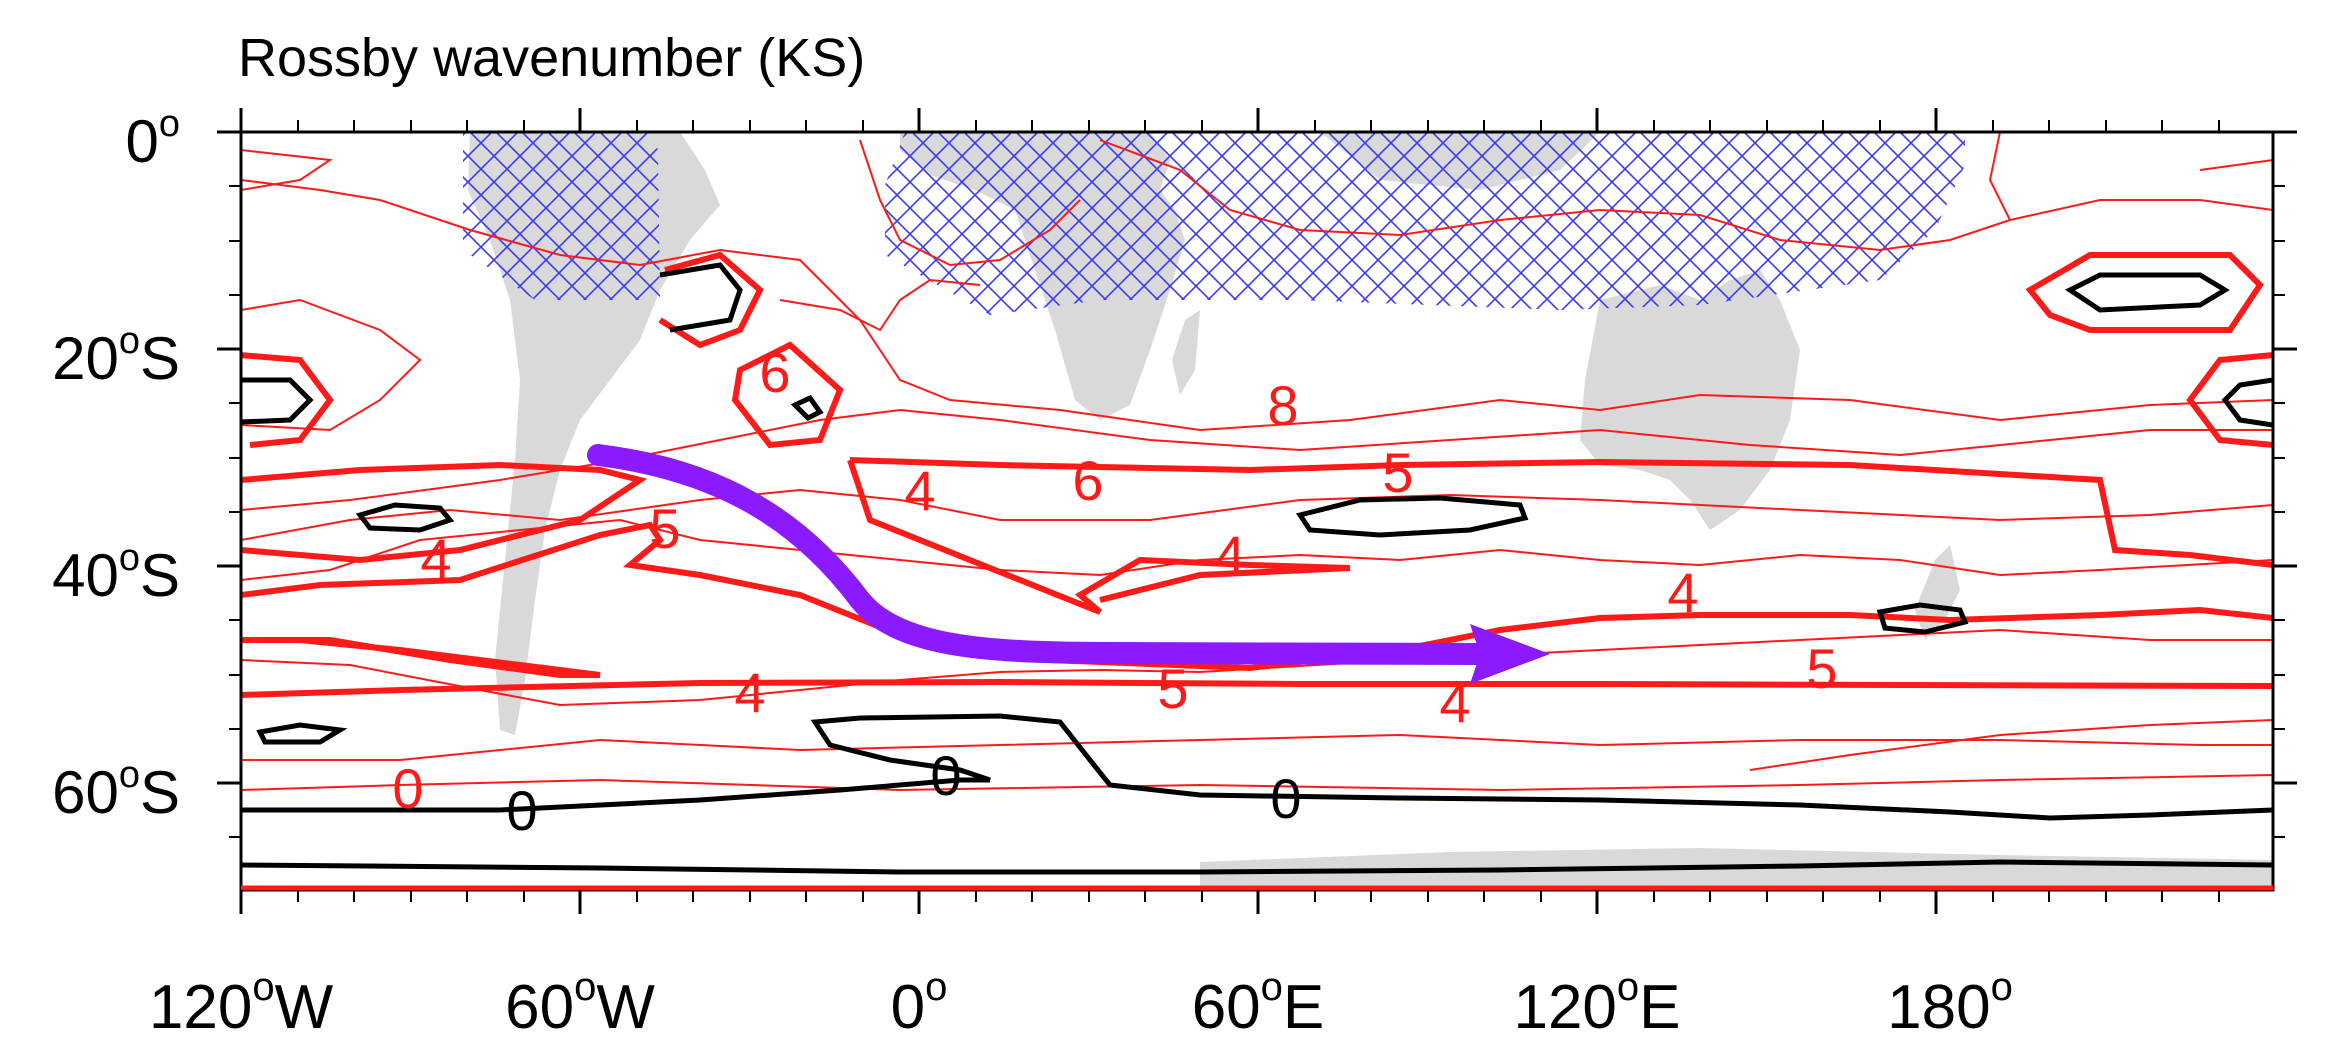 The height and width of the screenshot is (1061, 2326). I want to click on hatch-region-africa-indian-ocean, so click(1425, 223).